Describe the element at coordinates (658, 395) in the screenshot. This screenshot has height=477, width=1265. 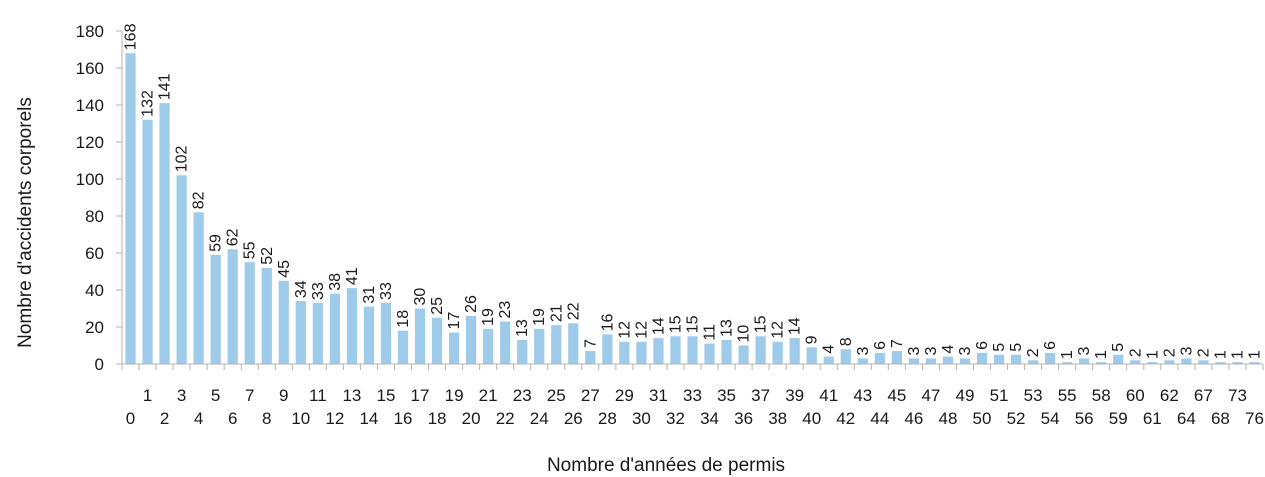
I see `x-tick-label: 31` at that location.